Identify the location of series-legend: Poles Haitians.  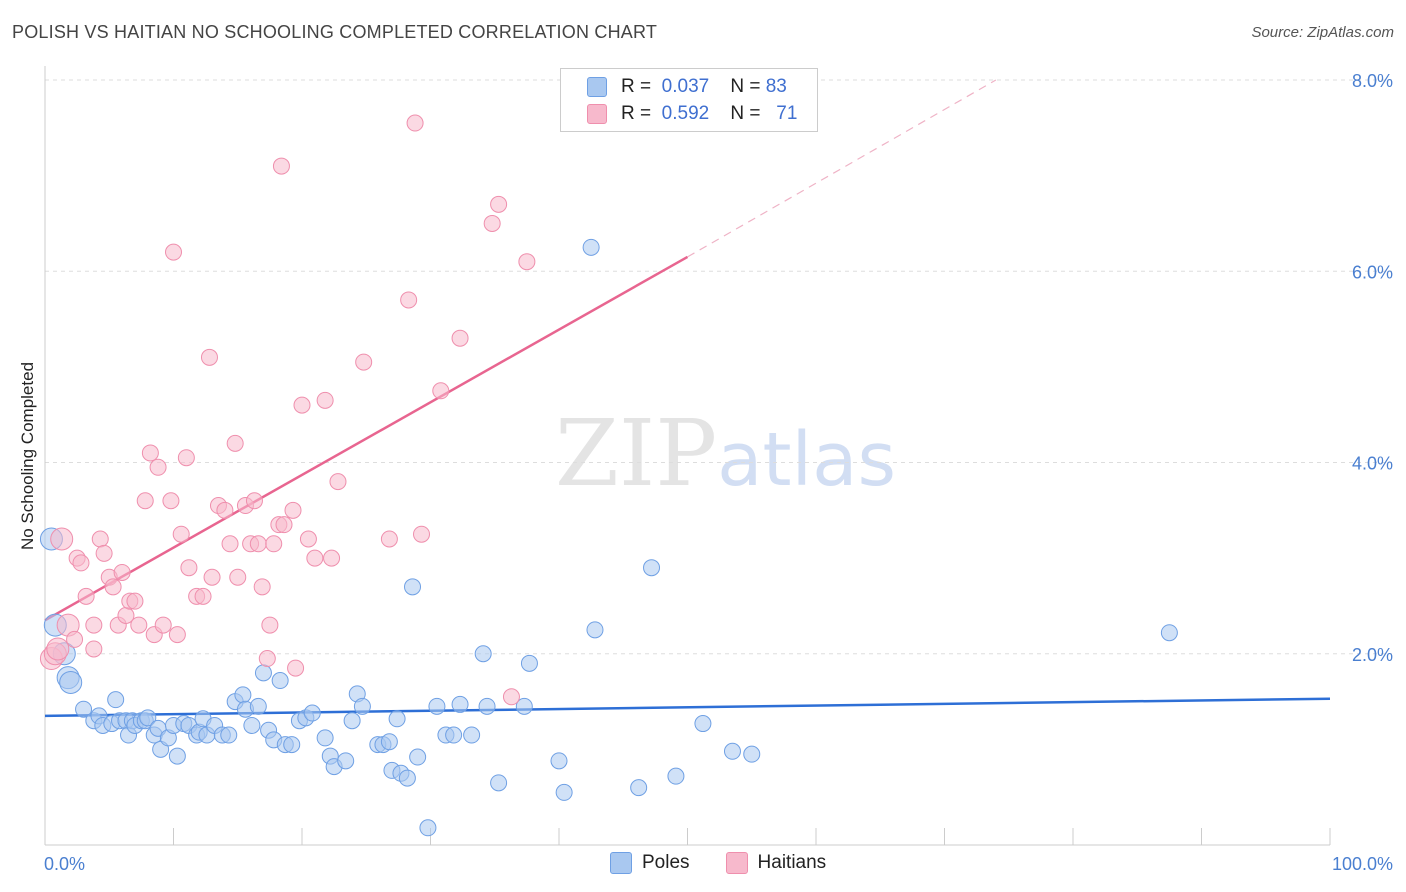
(718, 863).